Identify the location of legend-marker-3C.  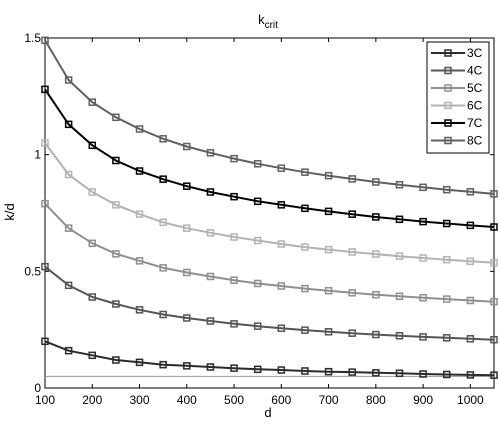
(448, 53).